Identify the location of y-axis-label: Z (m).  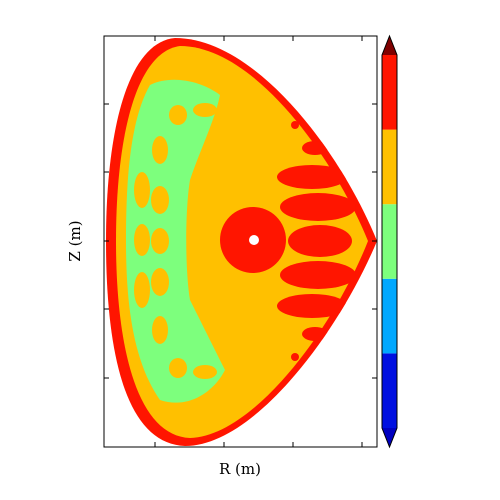
(75, 240).